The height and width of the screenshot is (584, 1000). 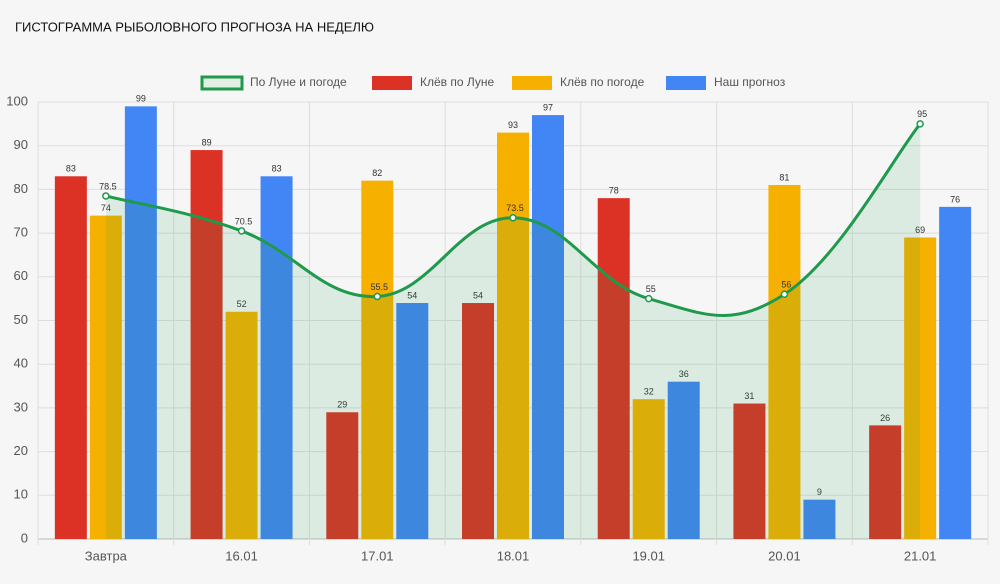 I want to click on bar-value-label: 81, so click(x=784, y=177).